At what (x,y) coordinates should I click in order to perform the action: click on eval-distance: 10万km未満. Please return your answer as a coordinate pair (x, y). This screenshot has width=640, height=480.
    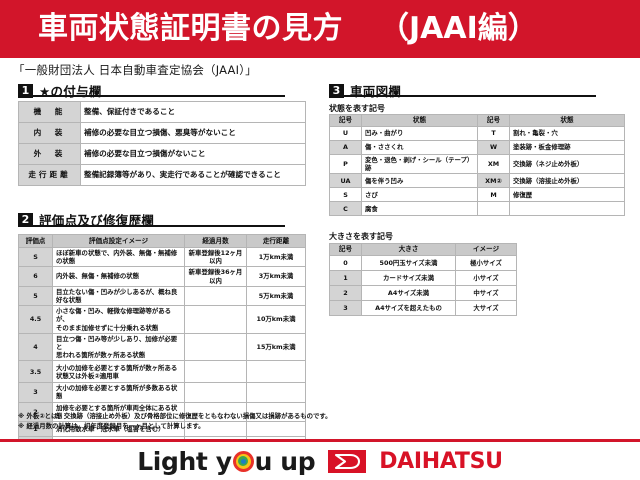
    Looking at the image, I should click on (276, 319).